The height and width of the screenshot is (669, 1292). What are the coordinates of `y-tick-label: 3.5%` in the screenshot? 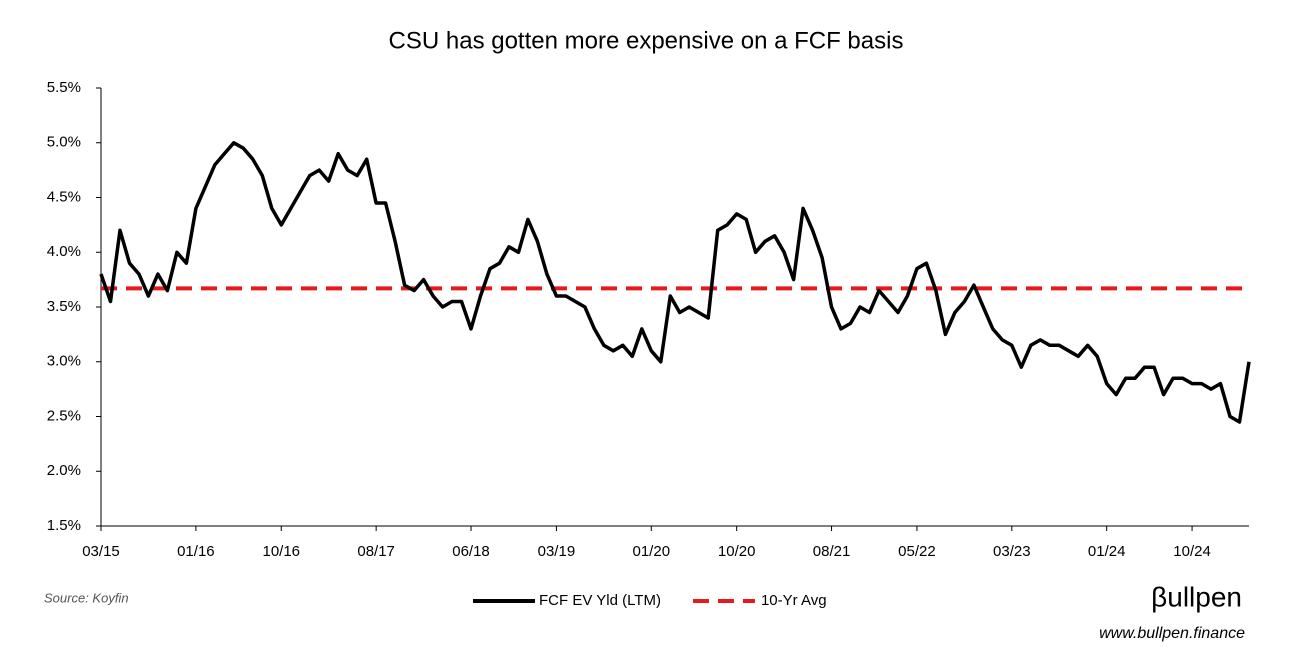 It's located at (64, 306).